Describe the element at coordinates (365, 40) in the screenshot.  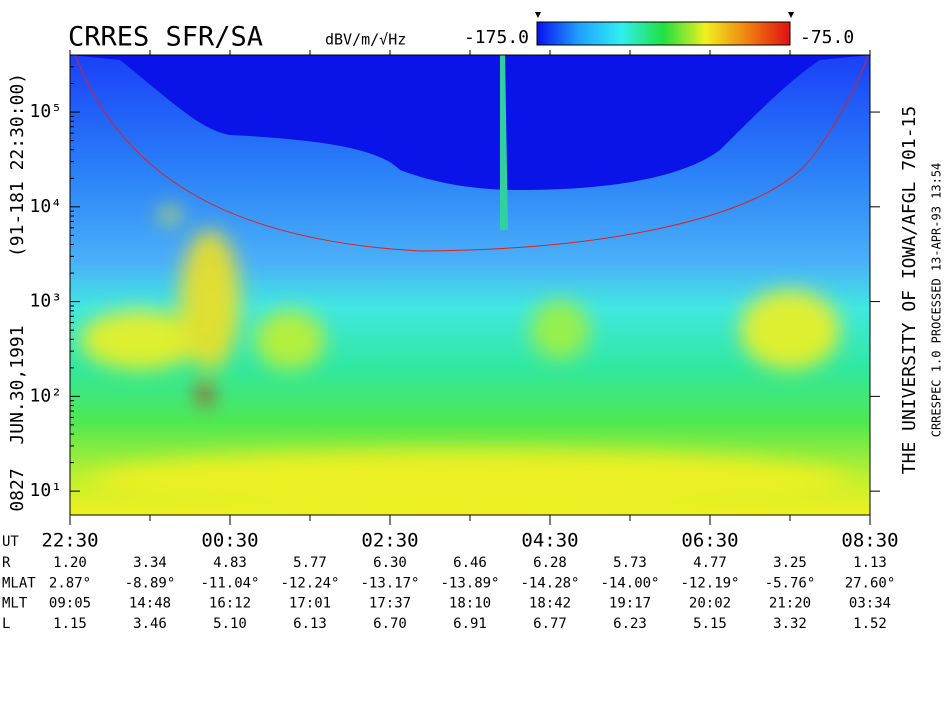
I see `colorbar-label: dBV/m/√Hz` at that location.